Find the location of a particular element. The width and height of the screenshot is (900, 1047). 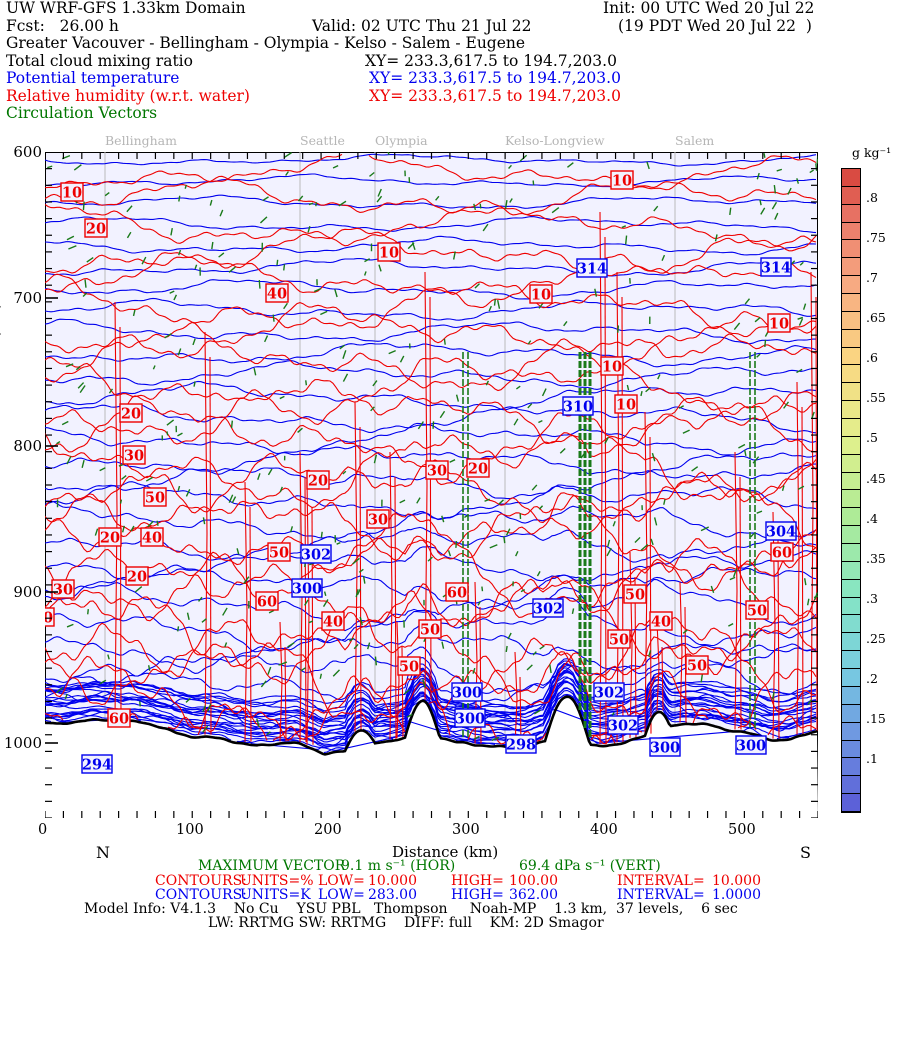

city-label-bellingham: Bellingham is located at coordinates (141, 140).